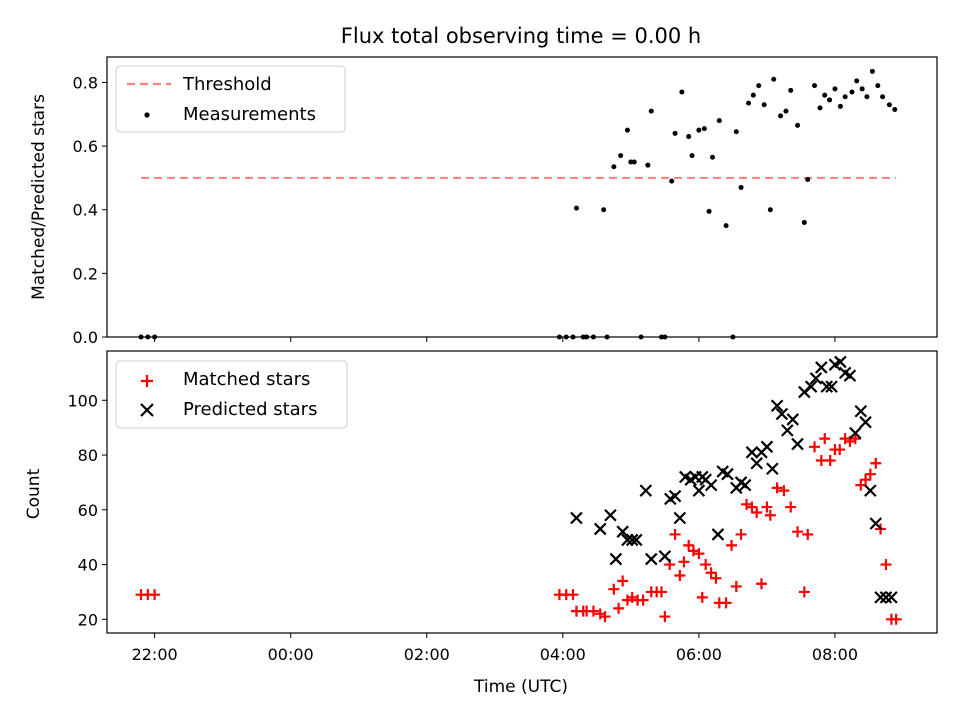 The width and height of the screenshot is (960, 720). Describe the element at coordinates (699, 654) in the screenshot. I see `bottom-x-tick-label: 06:00` at that location.